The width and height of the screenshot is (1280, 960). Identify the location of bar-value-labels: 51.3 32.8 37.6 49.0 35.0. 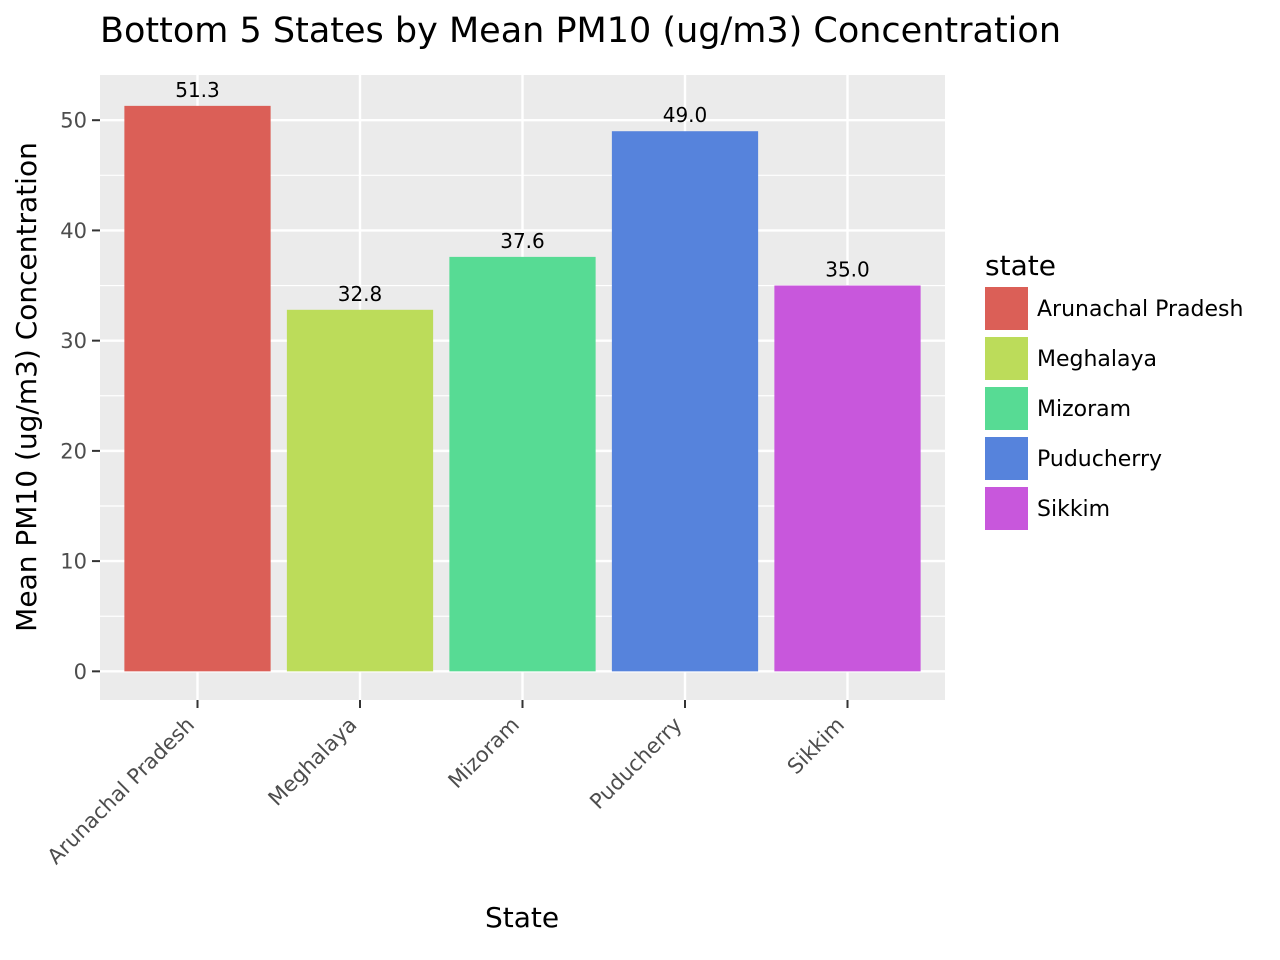
(522, 192).